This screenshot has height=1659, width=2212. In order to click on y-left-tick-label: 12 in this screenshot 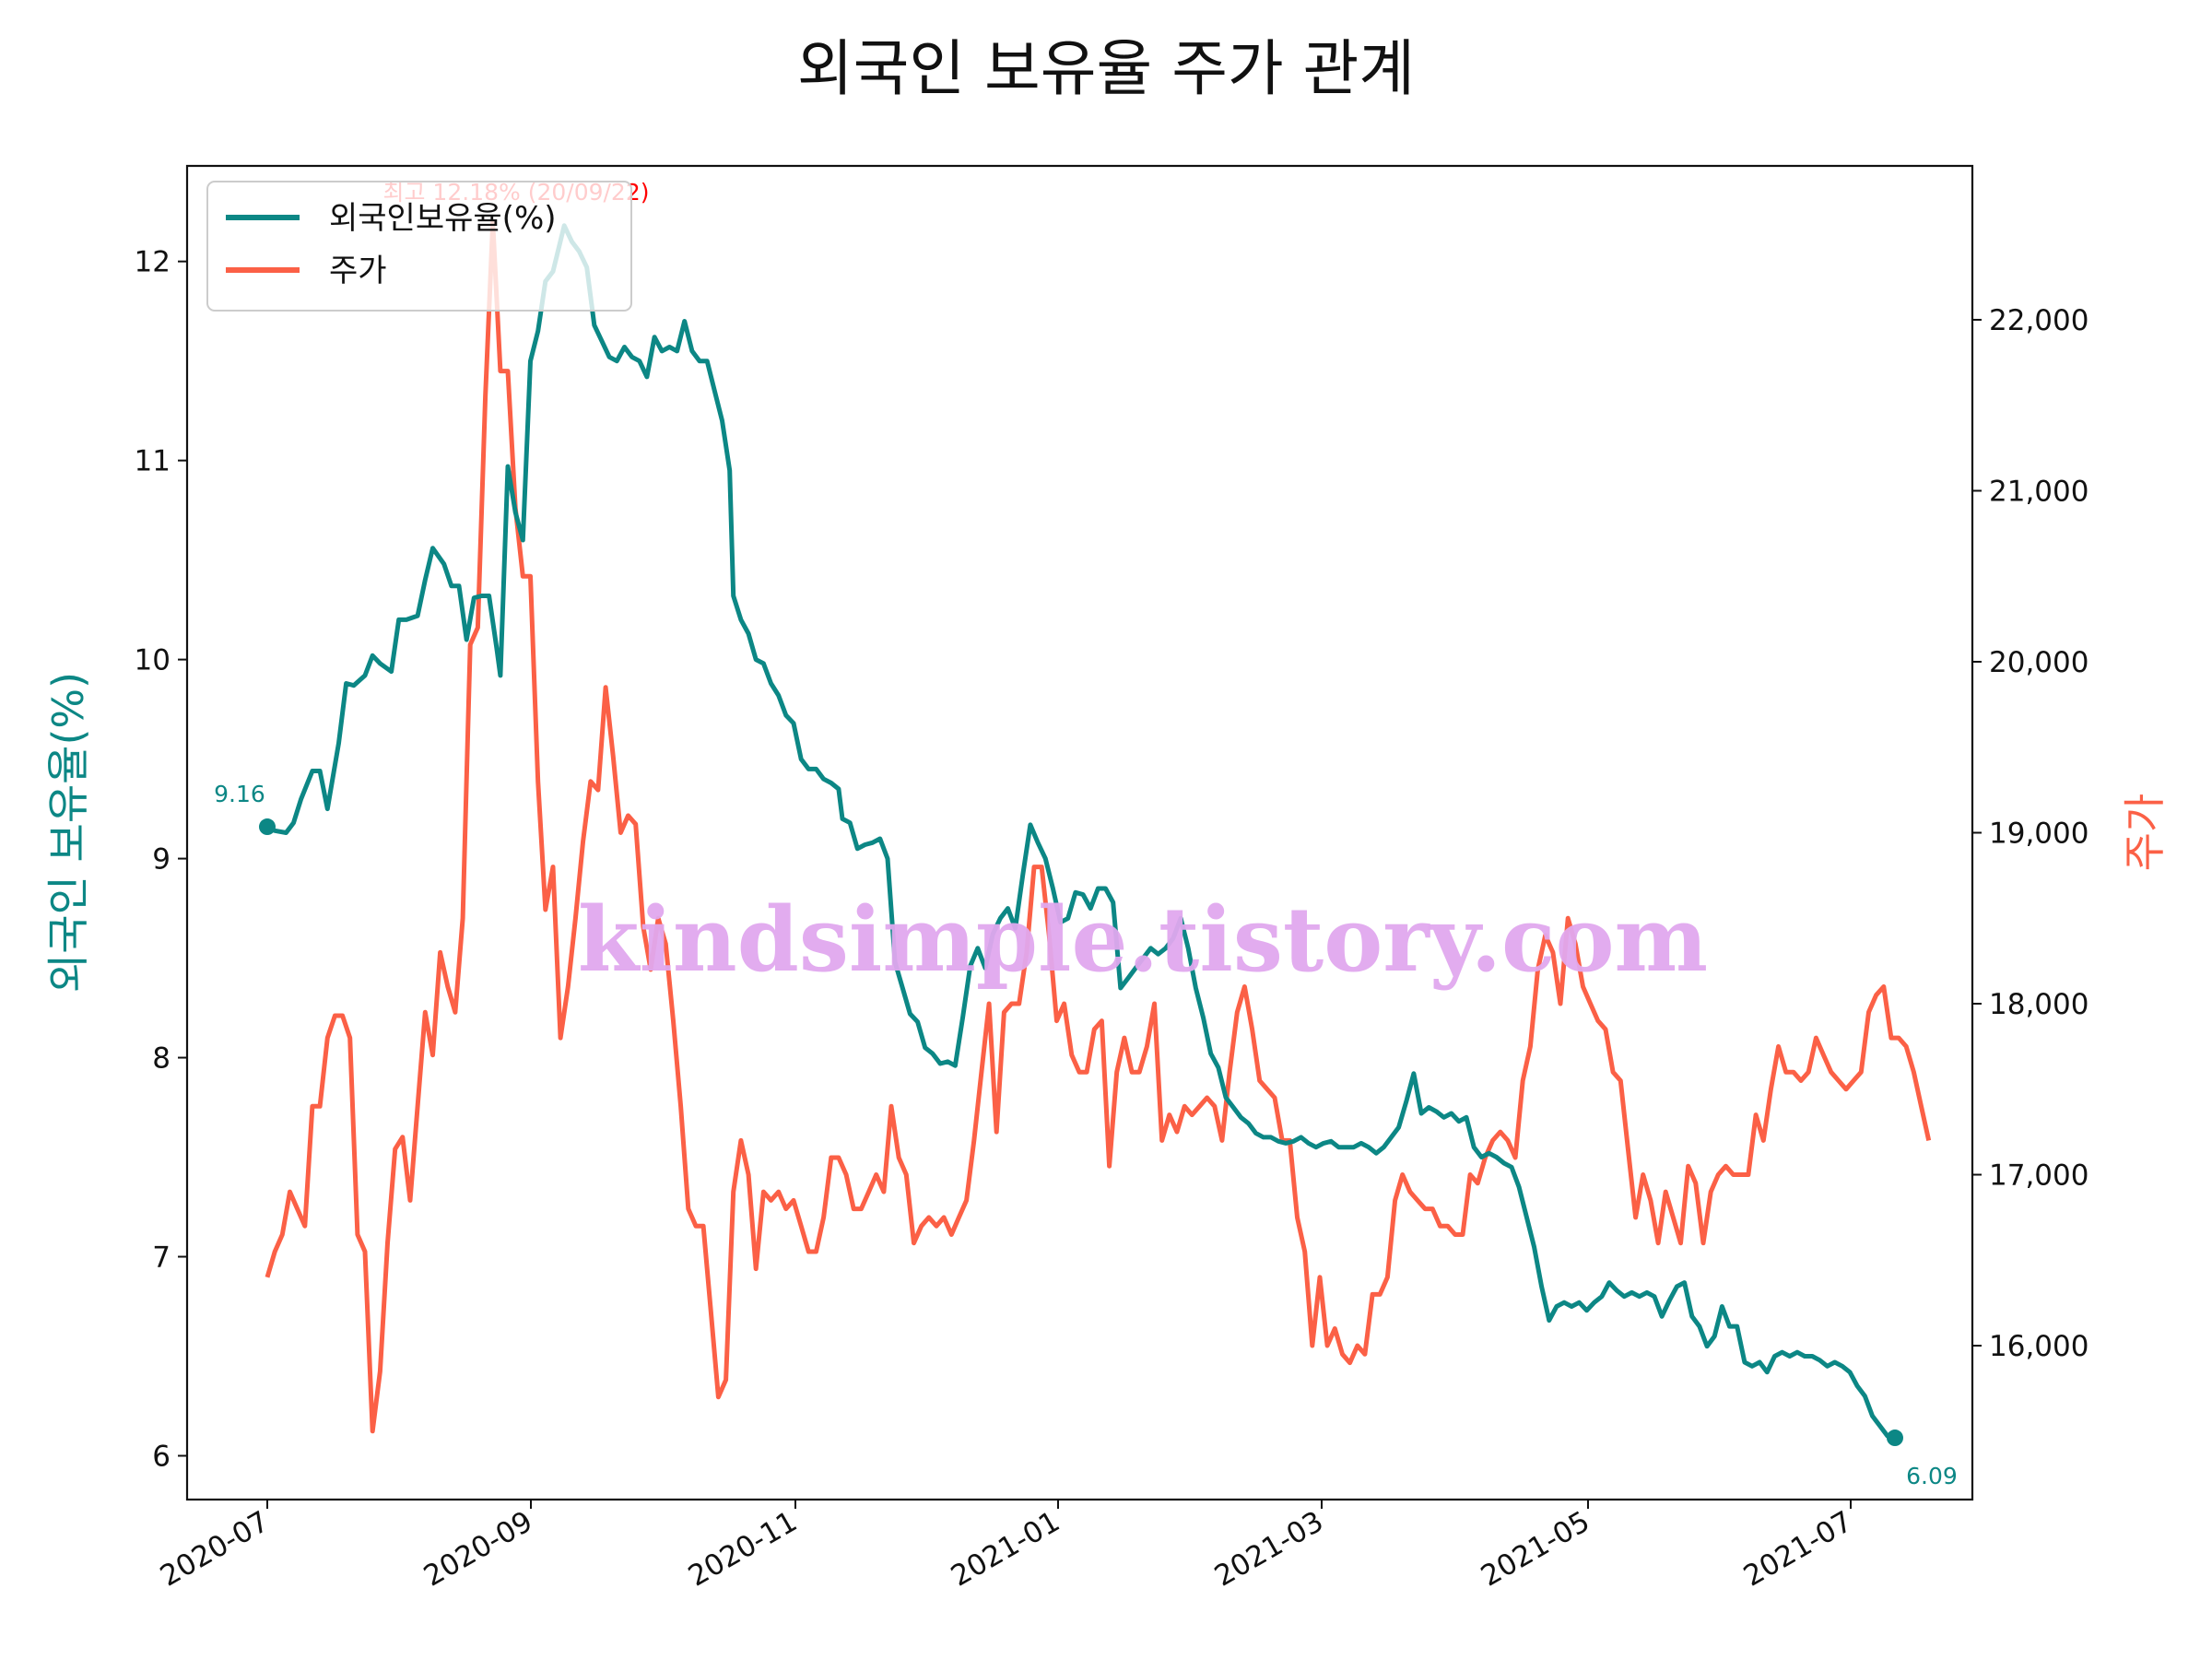, I will do `click(153, 262)`.